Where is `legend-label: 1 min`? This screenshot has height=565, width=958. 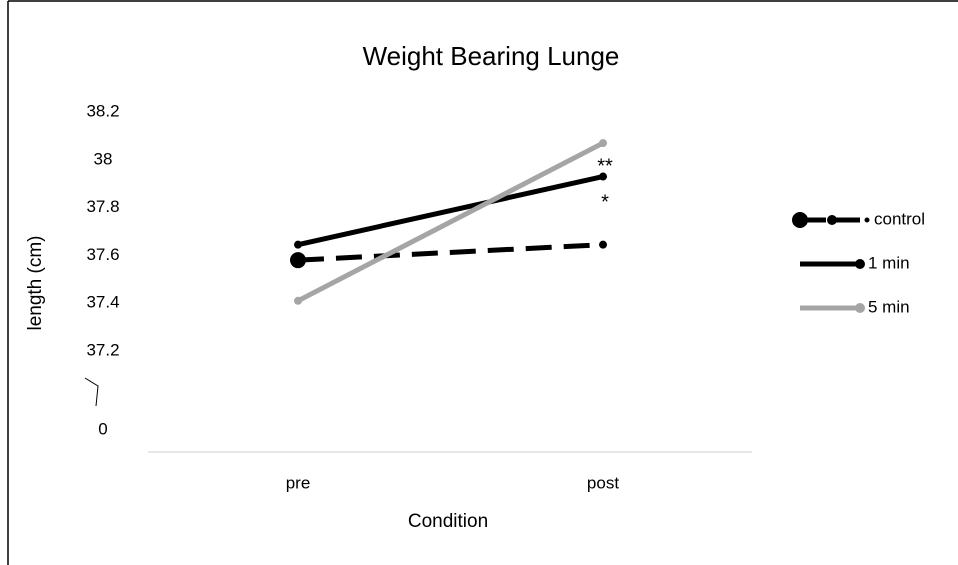
legend-label: 1 min is located at coordinates (889, 262).